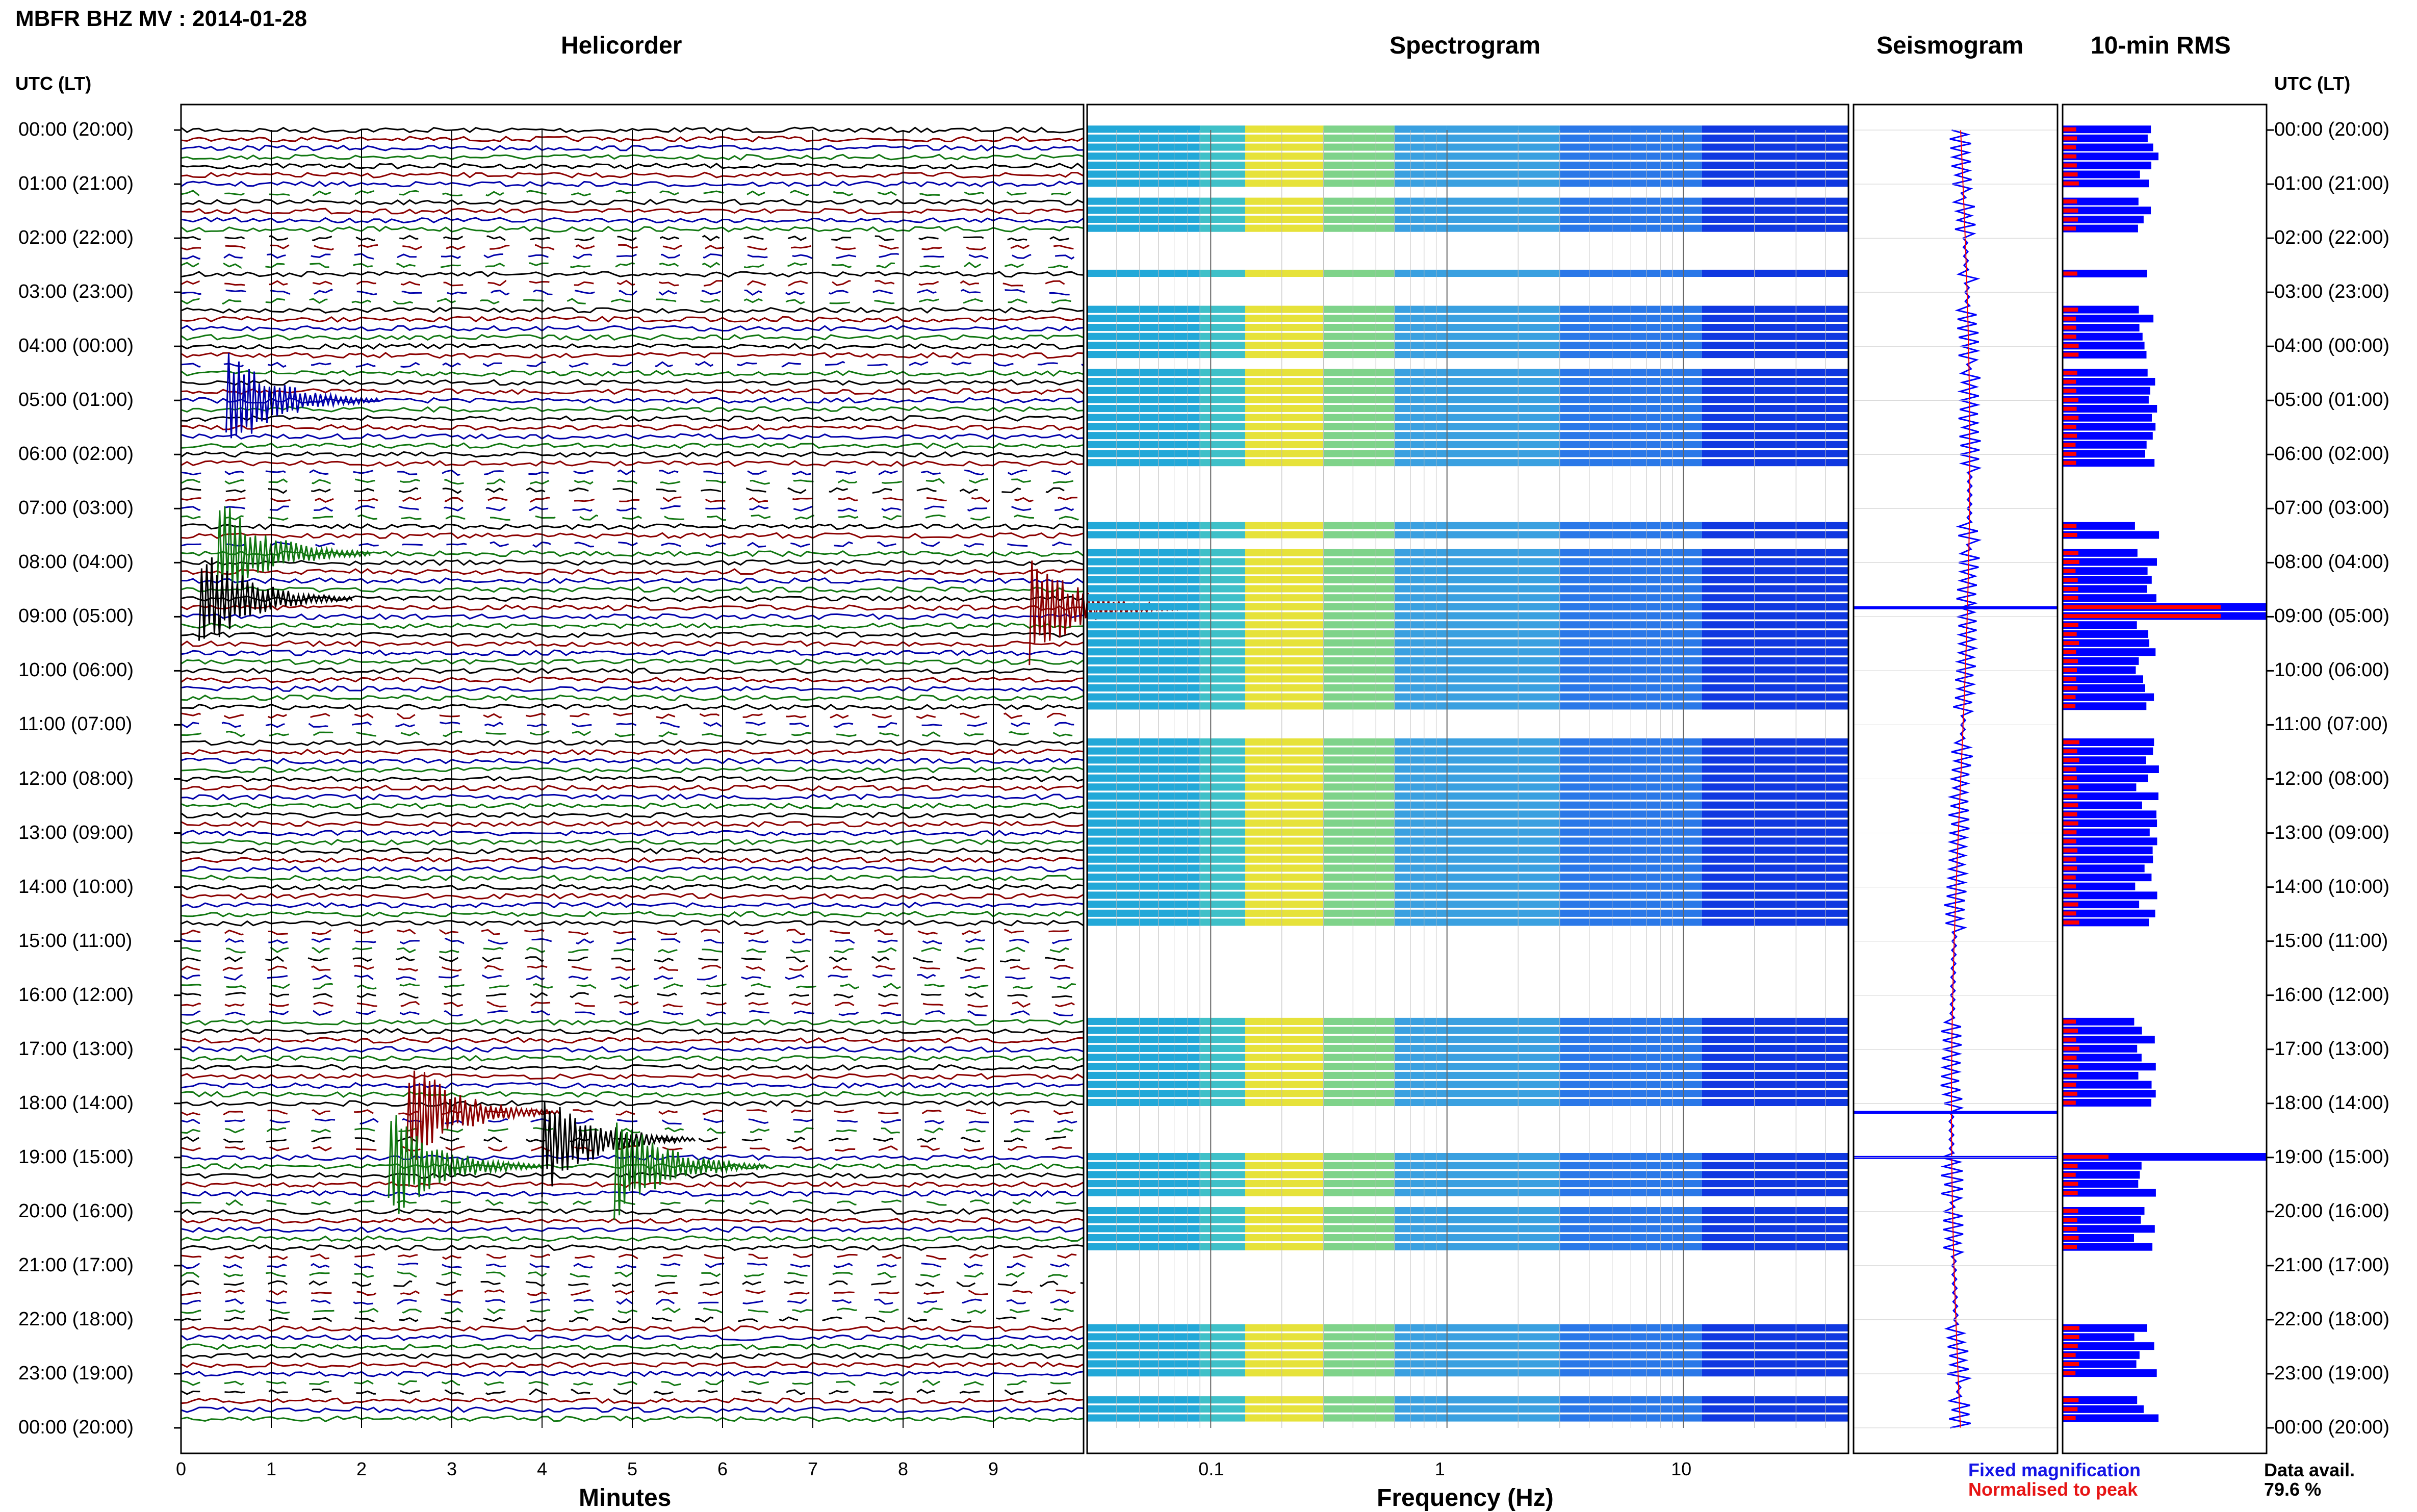 Image resolution: width=2417 pixels, height=1512 pixels. Describe the element at coordinates (2332, 1265) in the screenshot. I see `hour-label: 21:00 (17:00)` at that location.